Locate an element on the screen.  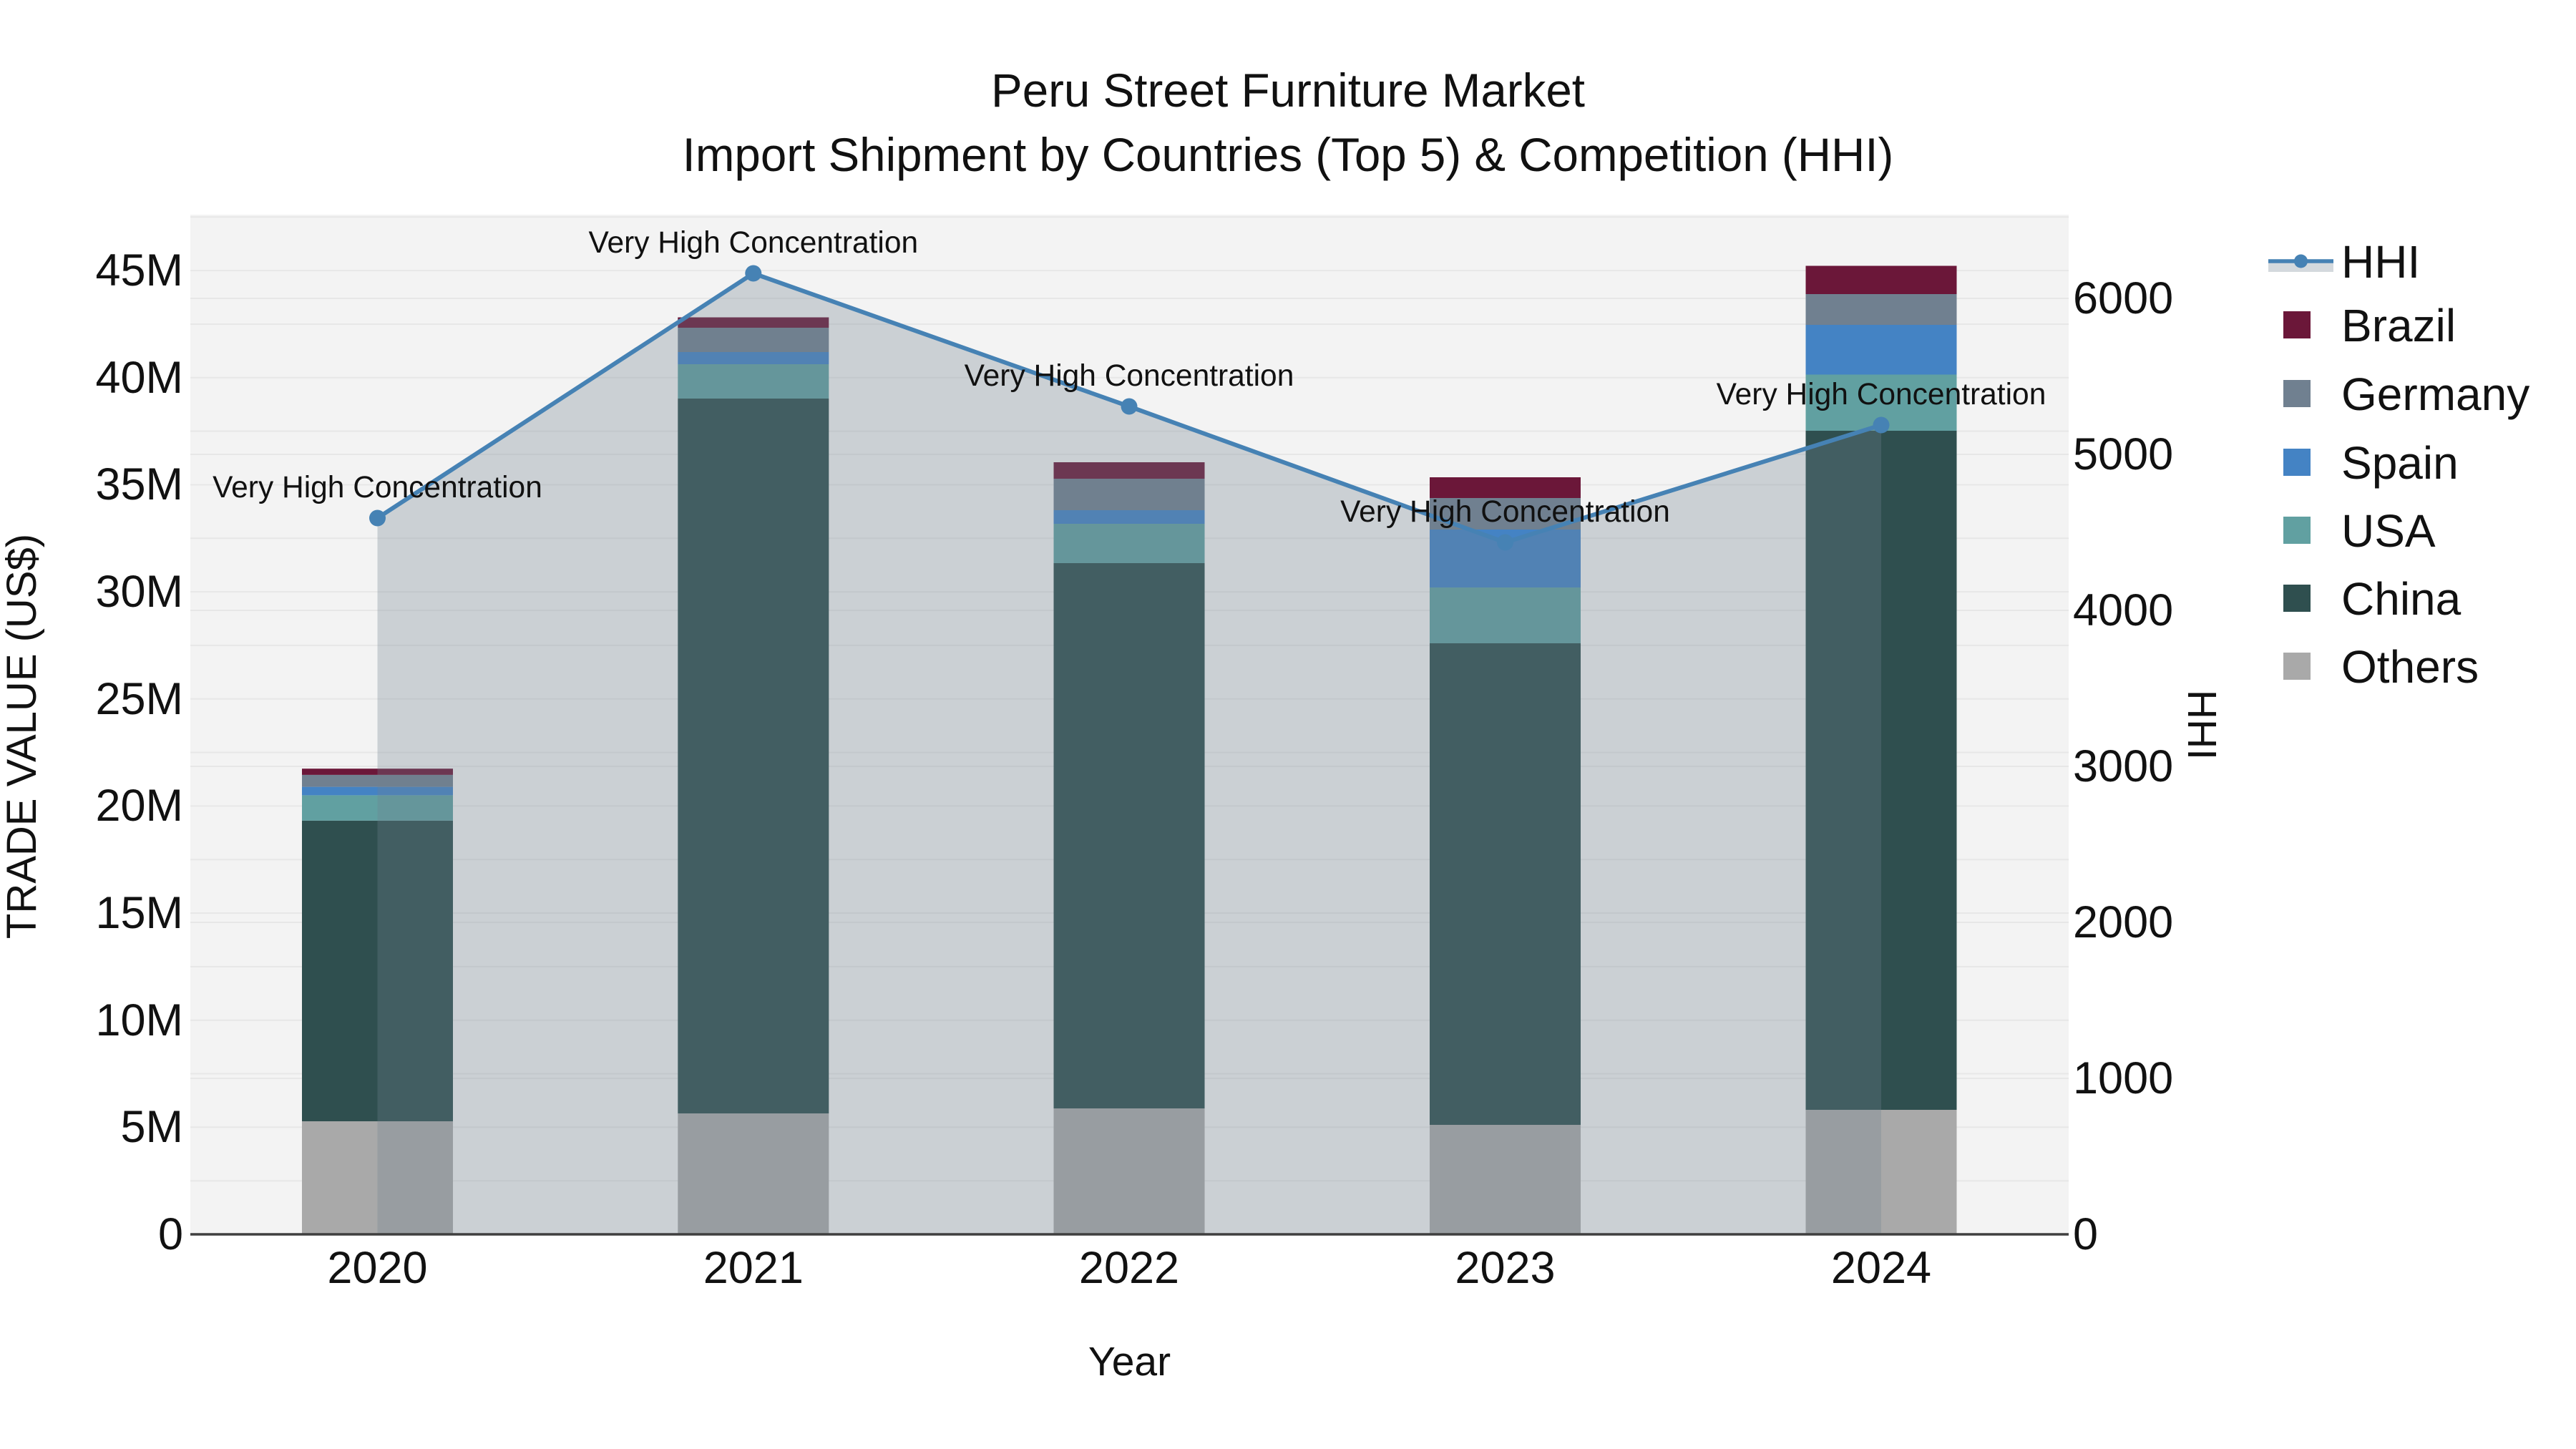
svg-text: 15M is located at coordinates (139, 913).